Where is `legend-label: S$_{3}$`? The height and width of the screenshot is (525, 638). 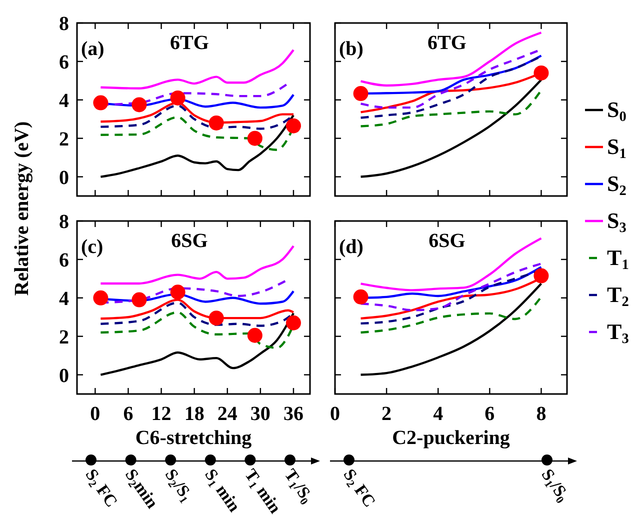
legend-label: S$_{3}$ is located at coordinates (616, 222).